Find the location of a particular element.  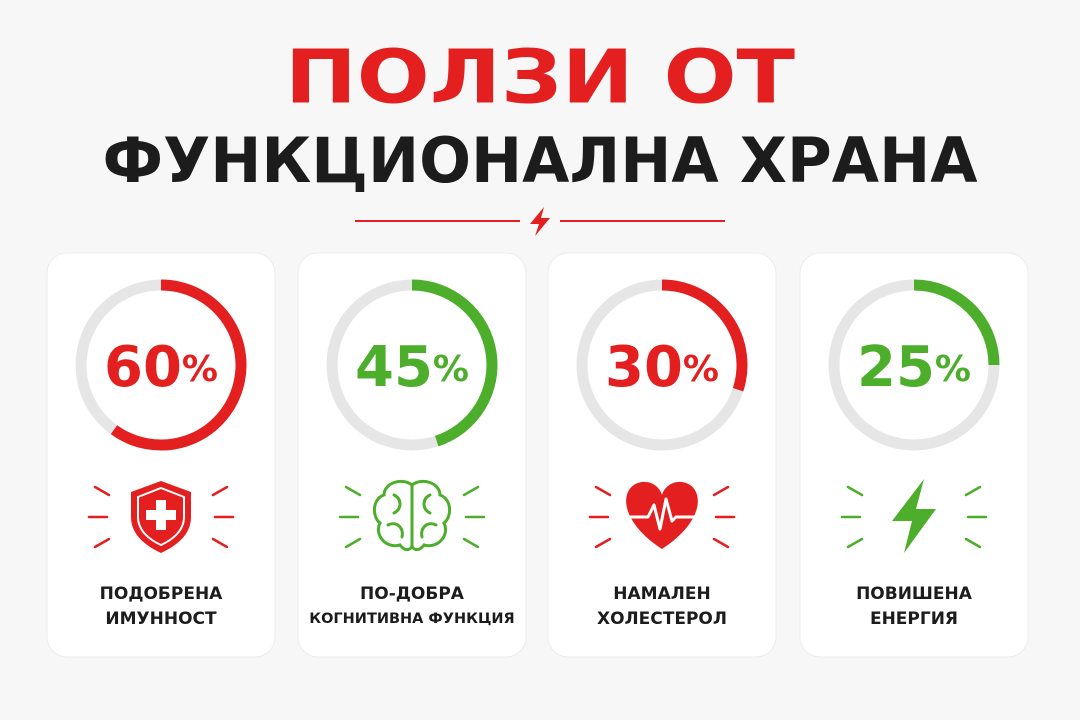

divider-bolt is located at coordinates (540, 221).